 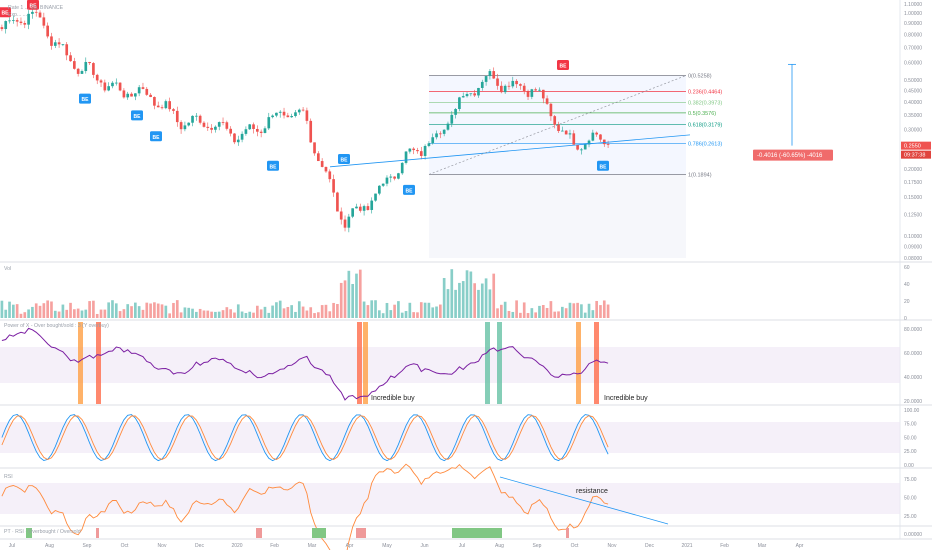 I want to click on current-price-value: 0.2550, so click(x=912, y=147).